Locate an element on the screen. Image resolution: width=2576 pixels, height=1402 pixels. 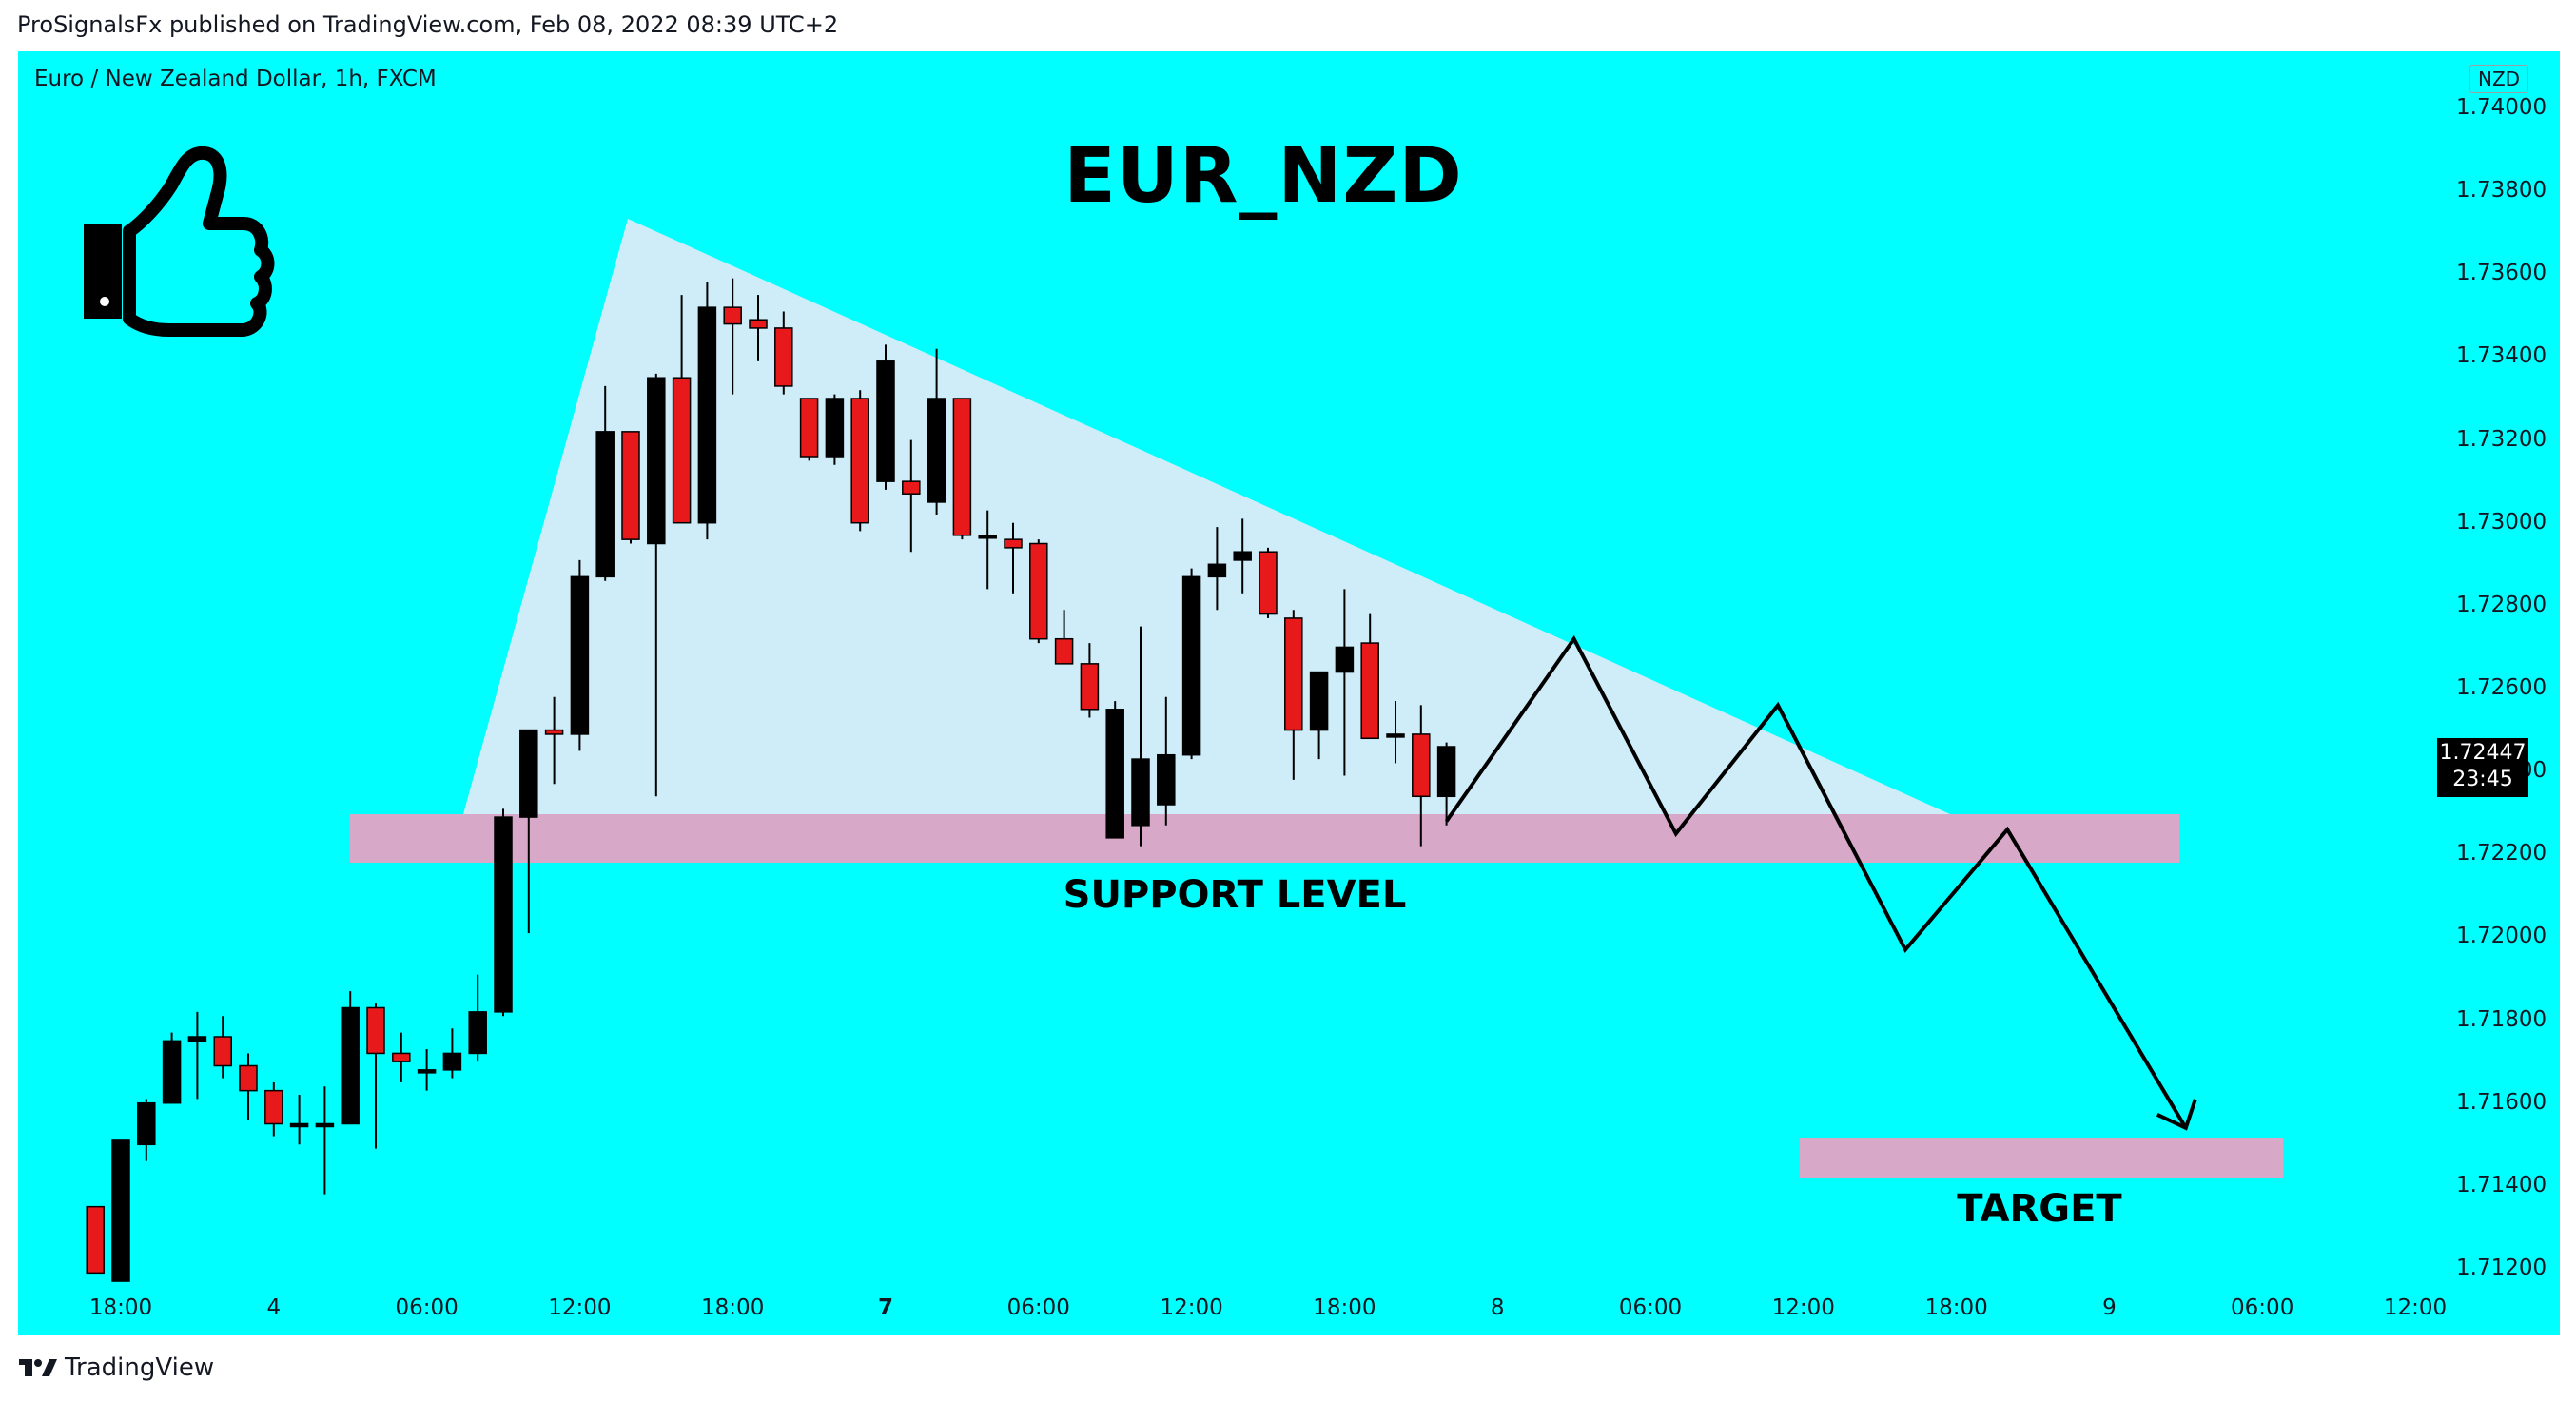
price-tick-label: 1.72000 is located at coordinates (2501, 936).